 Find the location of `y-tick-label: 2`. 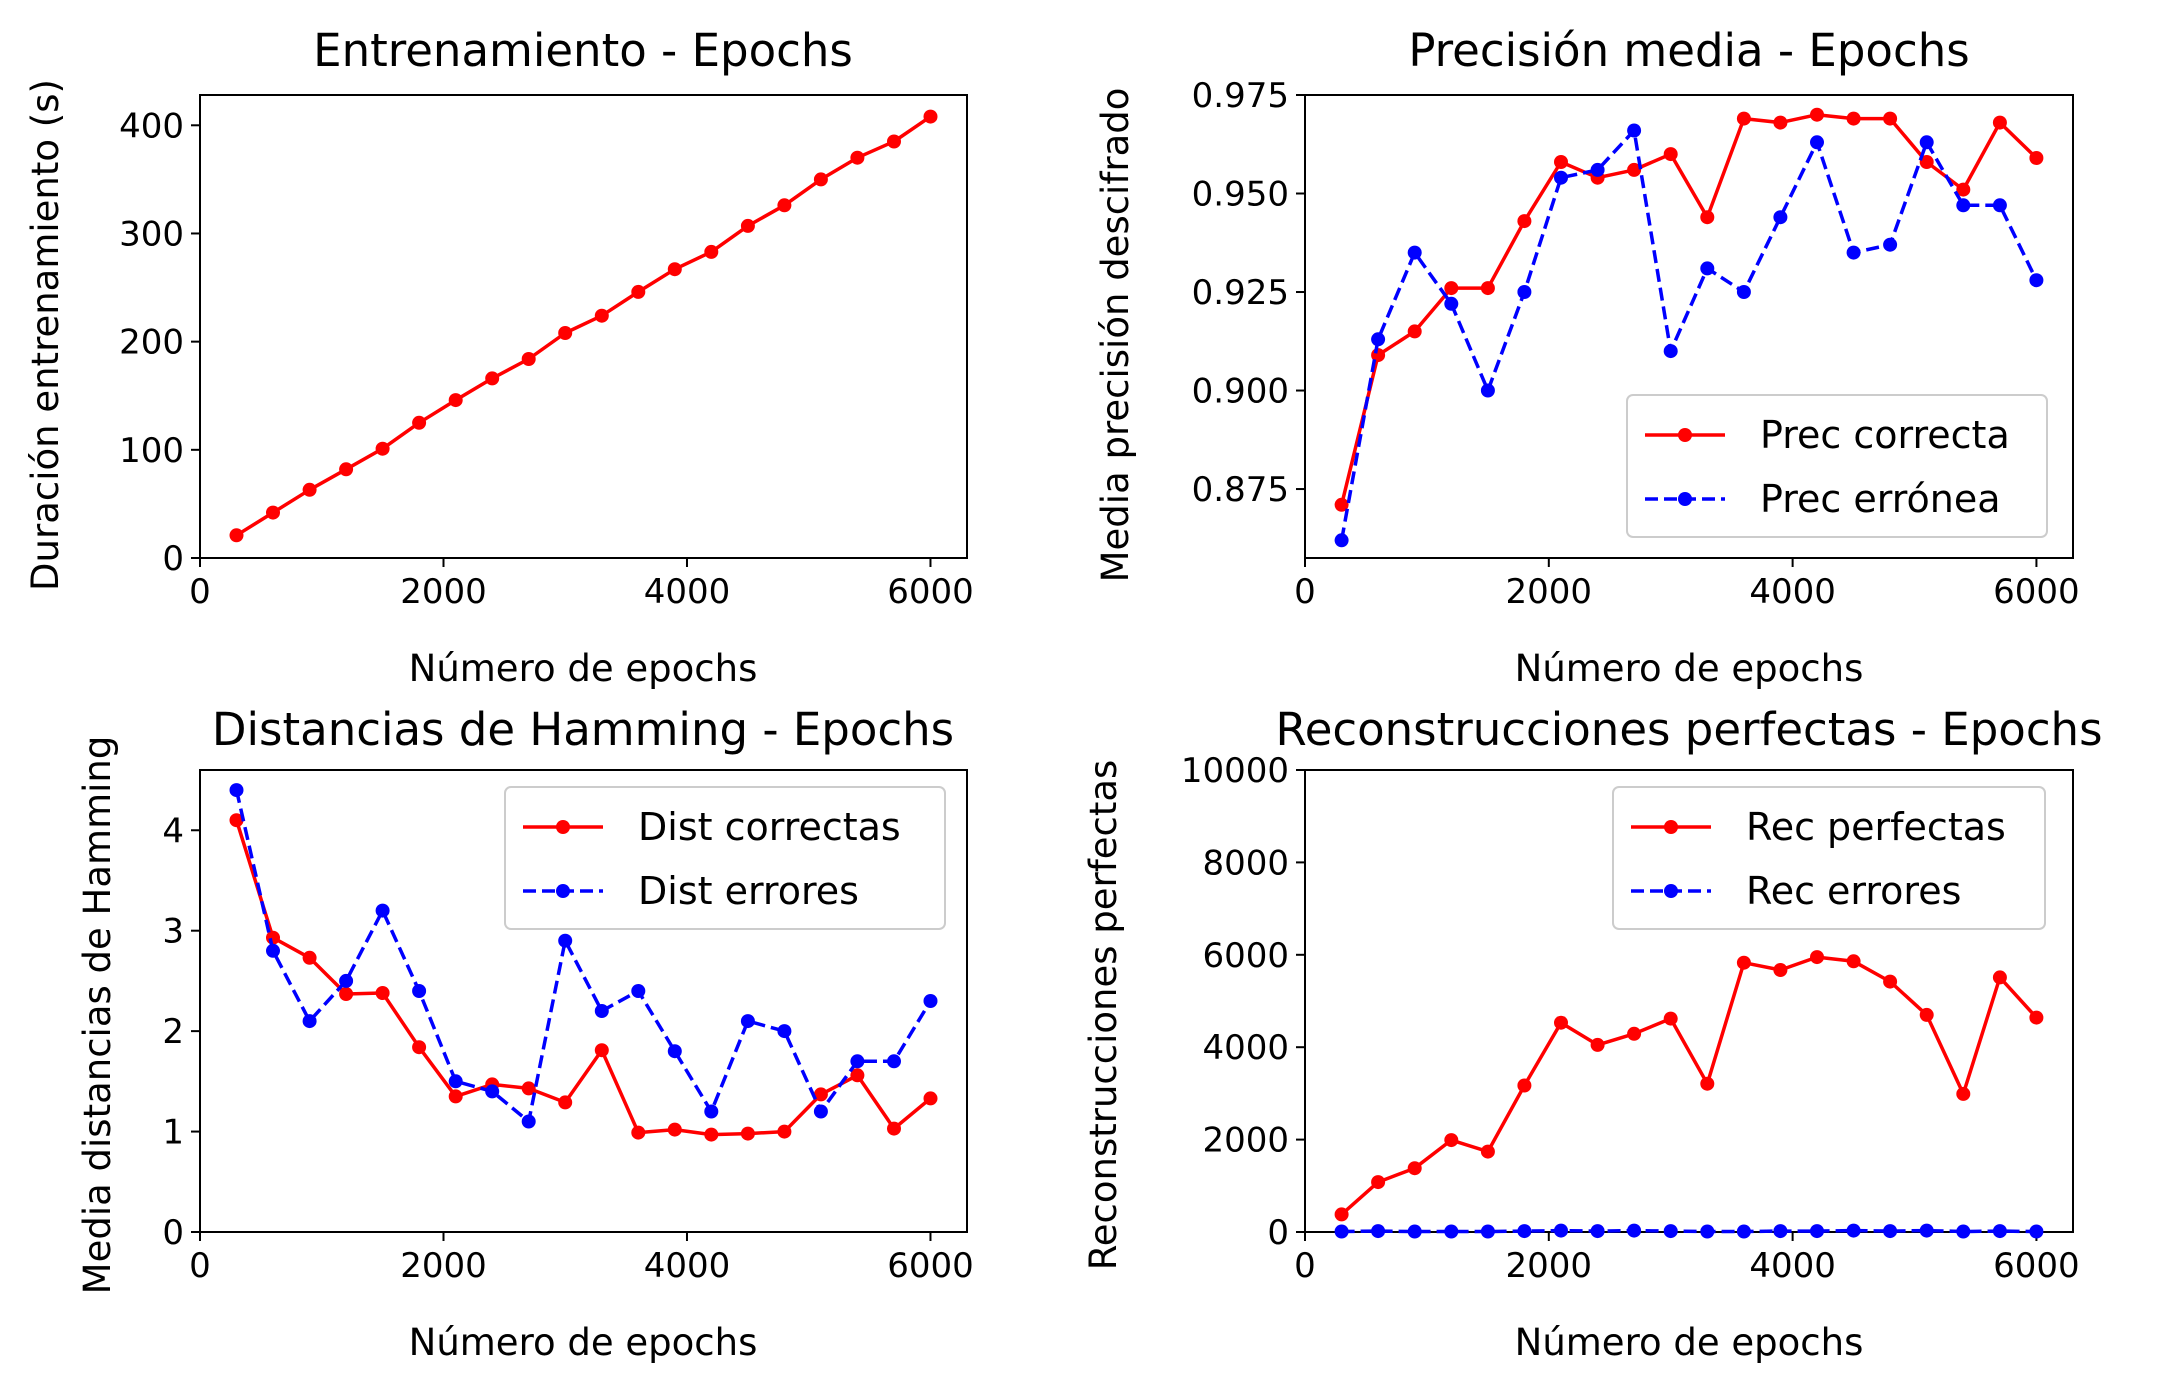

y-tick-label: 2 is located at coordinates (173, 1032).